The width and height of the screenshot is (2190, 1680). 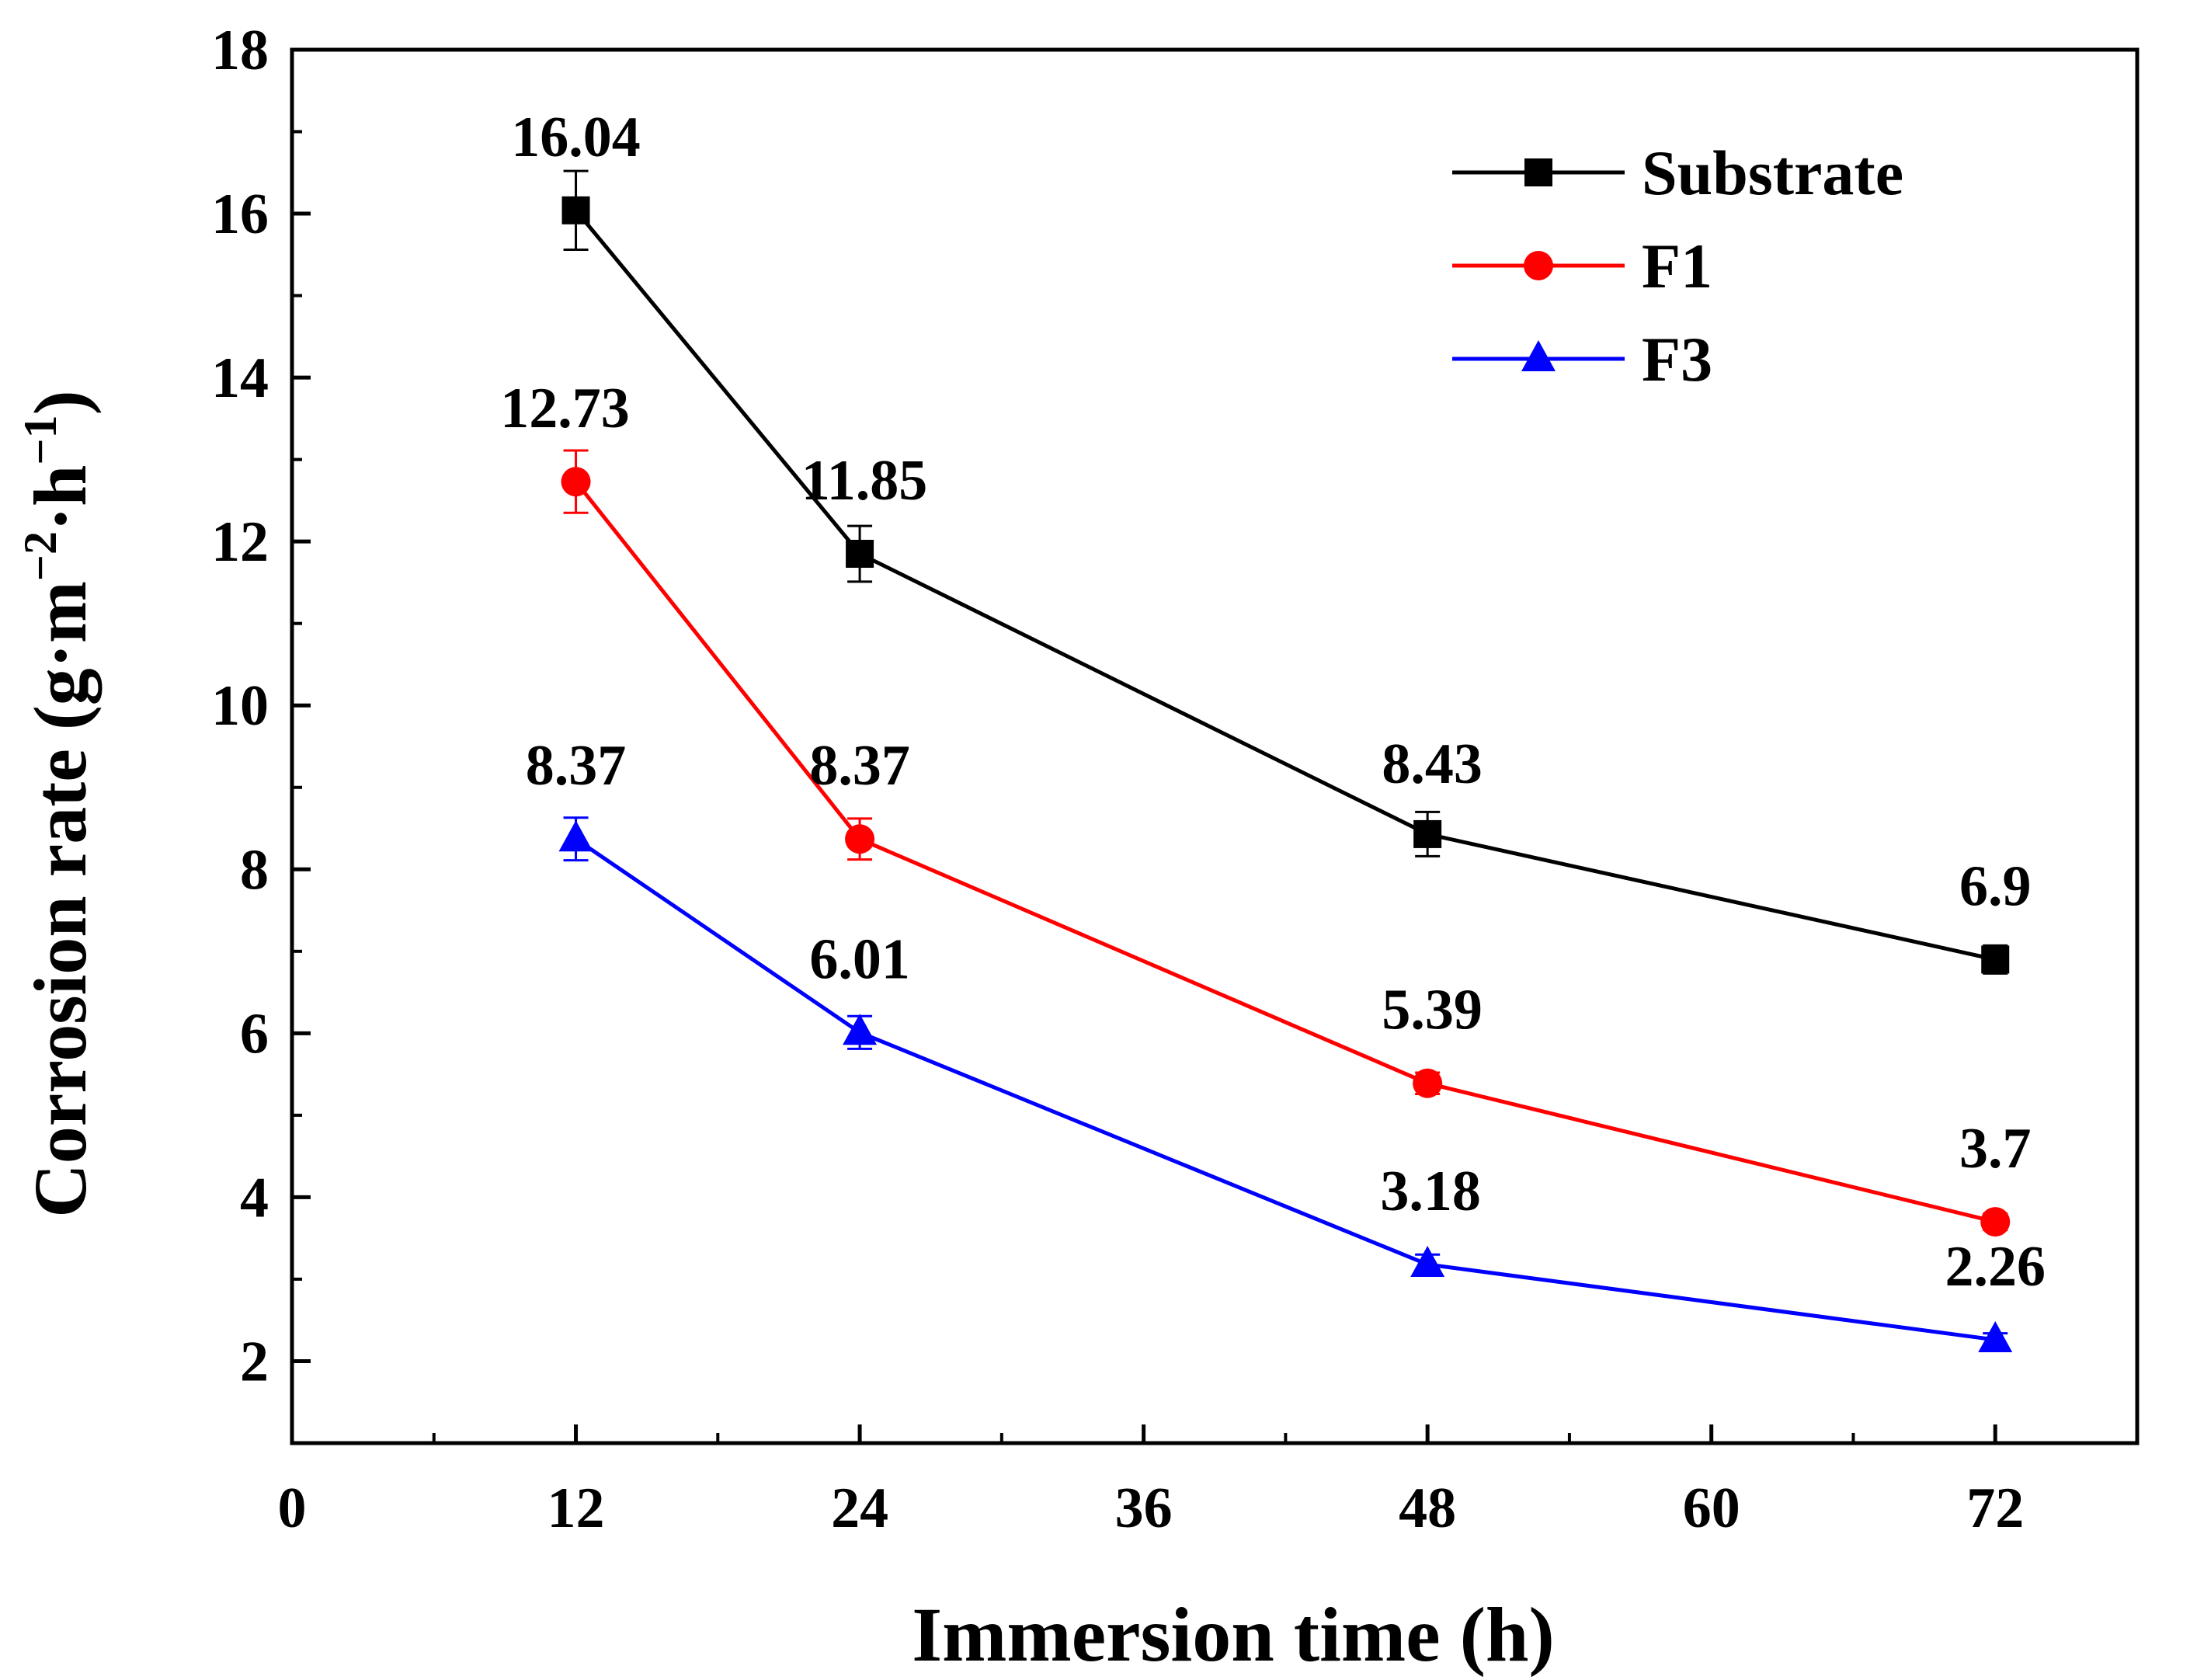 I want to click on data-label: 6.01, so click(x=859, y=959).